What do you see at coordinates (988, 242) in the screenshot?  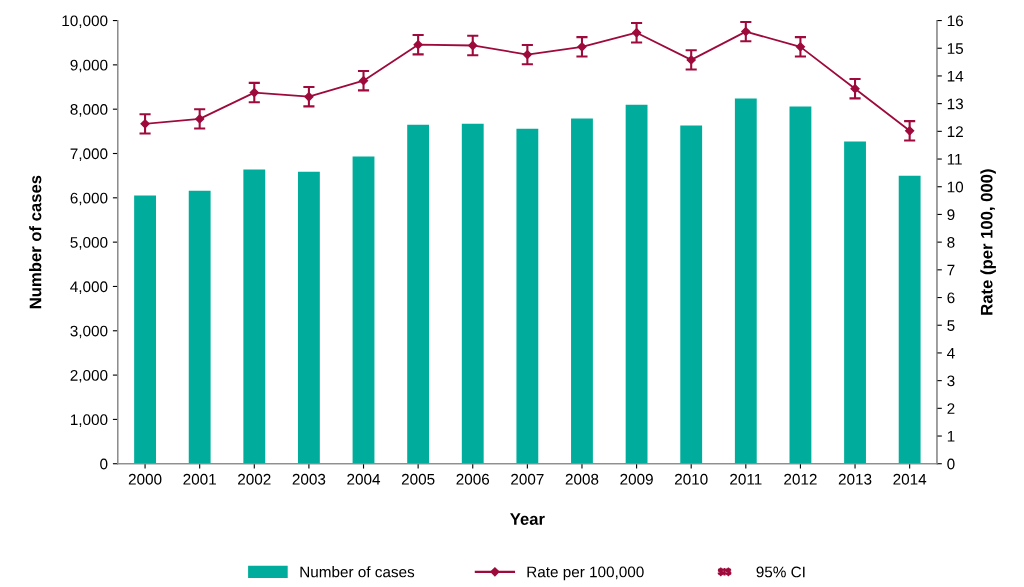 I see `y2-axis-title: Rate (per 100, 000)` at bounding box center [988, 242].